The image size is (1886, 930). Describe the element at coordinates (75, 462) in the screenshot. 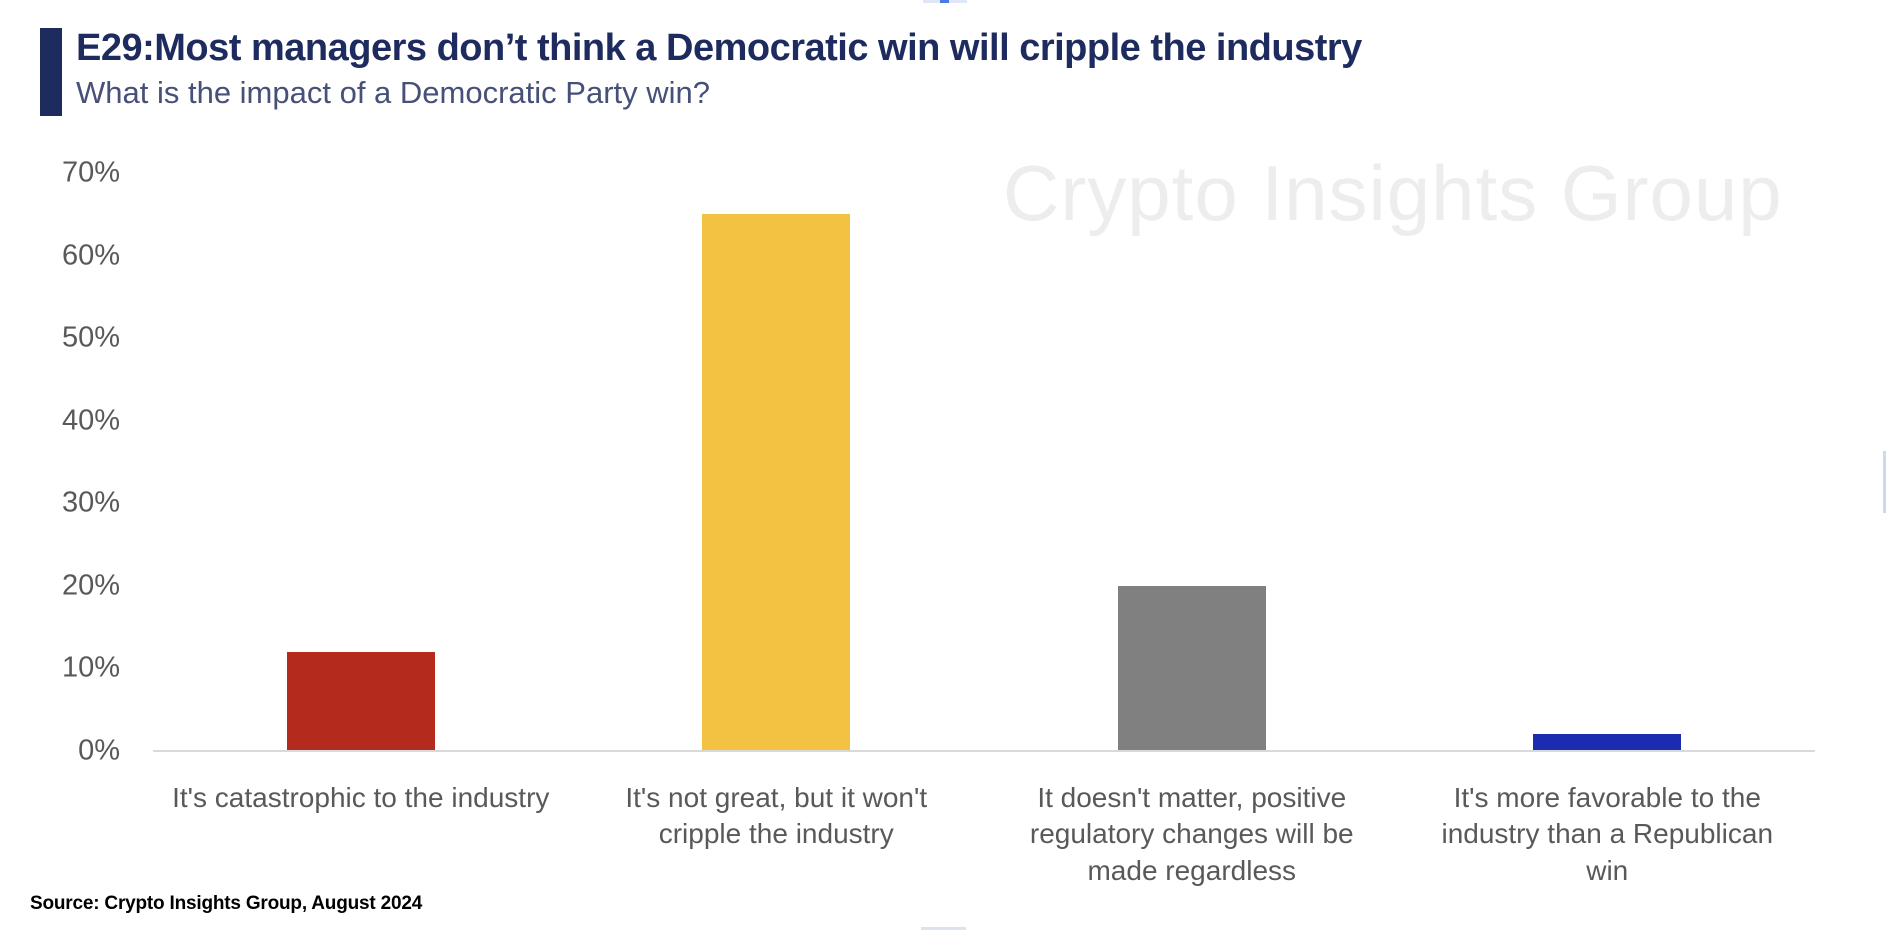

I see `y-axis: 70% 60% 50% 40% 30% 20% 10% 0%` at that location.